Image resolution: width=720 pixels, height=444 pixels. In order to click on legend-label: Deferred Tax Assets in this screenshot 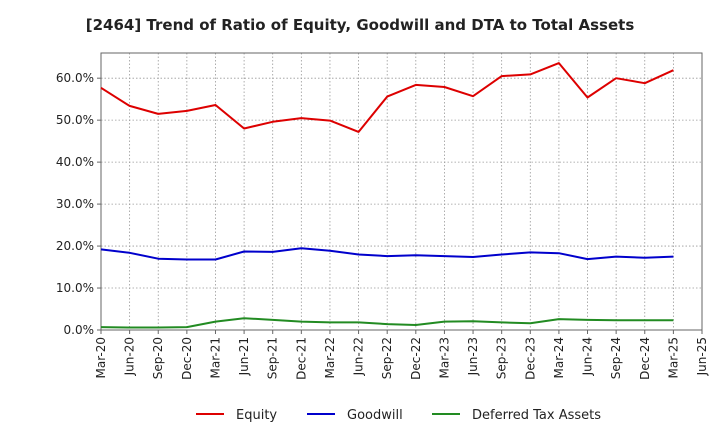, I will do `click(536, 415)`.